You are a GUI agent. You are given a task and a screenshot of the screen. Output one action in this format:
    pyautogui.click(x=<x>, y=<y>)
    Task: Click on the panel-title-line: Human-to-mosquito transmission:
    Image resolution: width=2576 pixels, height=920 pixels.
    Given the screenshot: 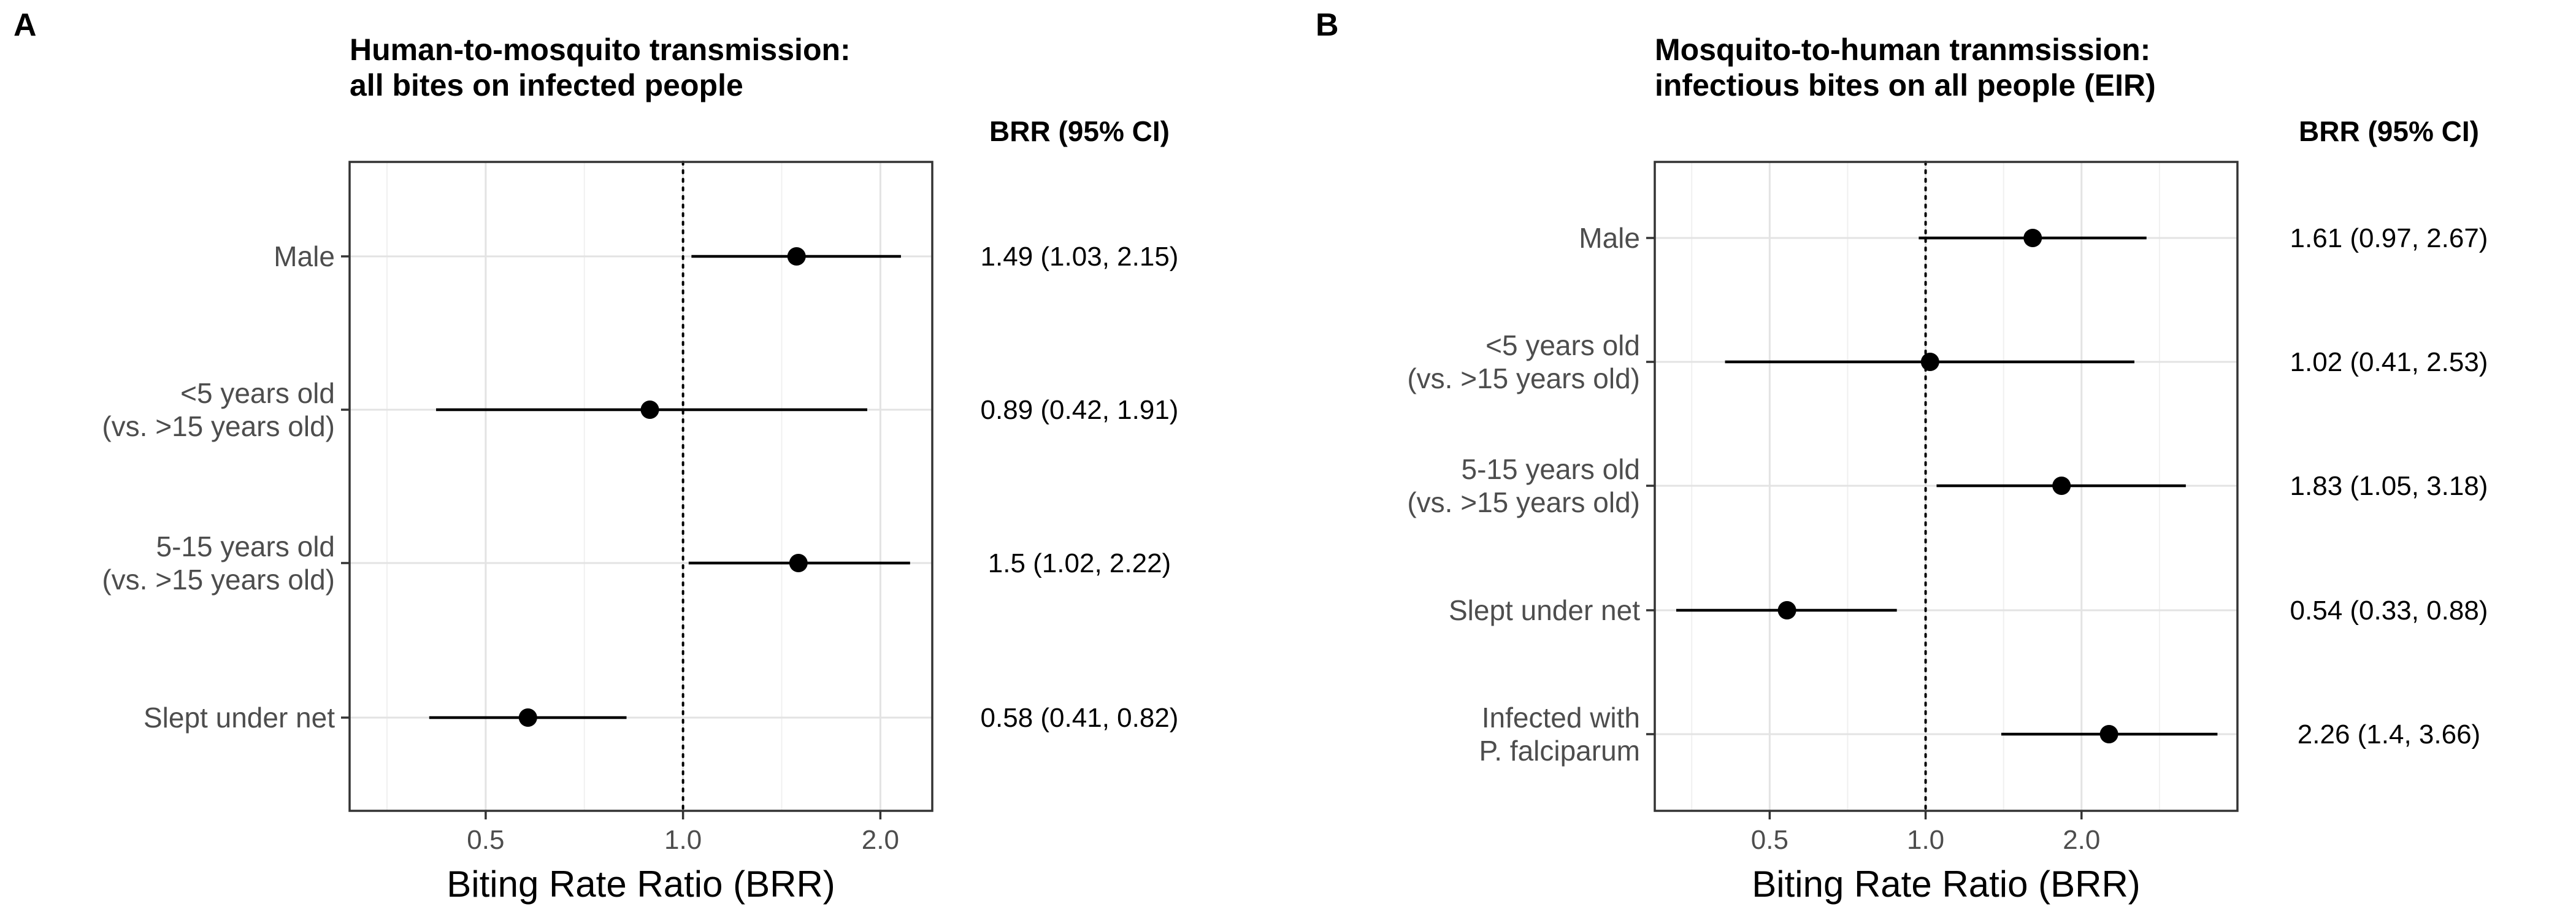 What is the action you would take?
    pyautogui.click(x=600, y=50)
    